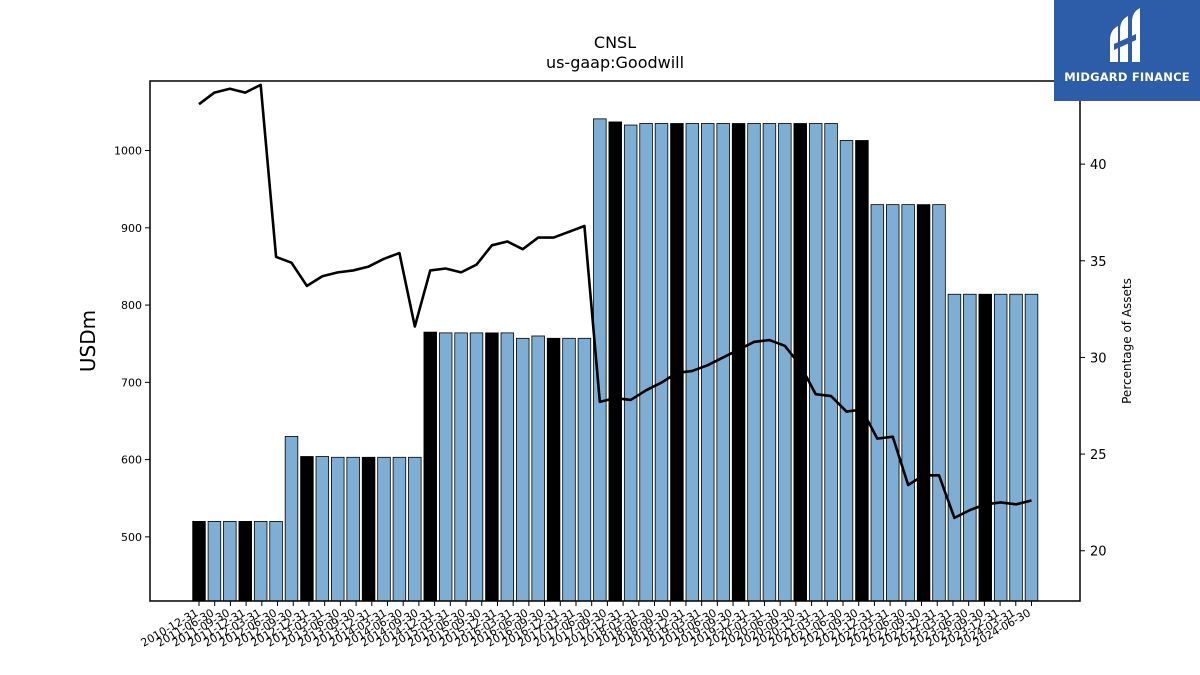 The height and width of the screenshot is (675, 1200). Describe the element at coordinates (88, 341) in the screenshot. I see `y-axis-label: USDm` at that location.